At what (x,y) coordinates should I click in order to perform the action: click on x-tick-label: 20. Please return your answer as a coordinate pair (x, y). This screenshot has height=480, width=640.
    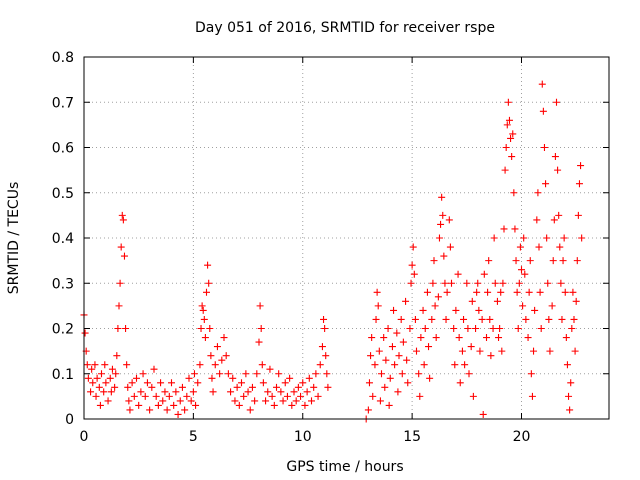
    Looking at the image, I should click on (522, 437).